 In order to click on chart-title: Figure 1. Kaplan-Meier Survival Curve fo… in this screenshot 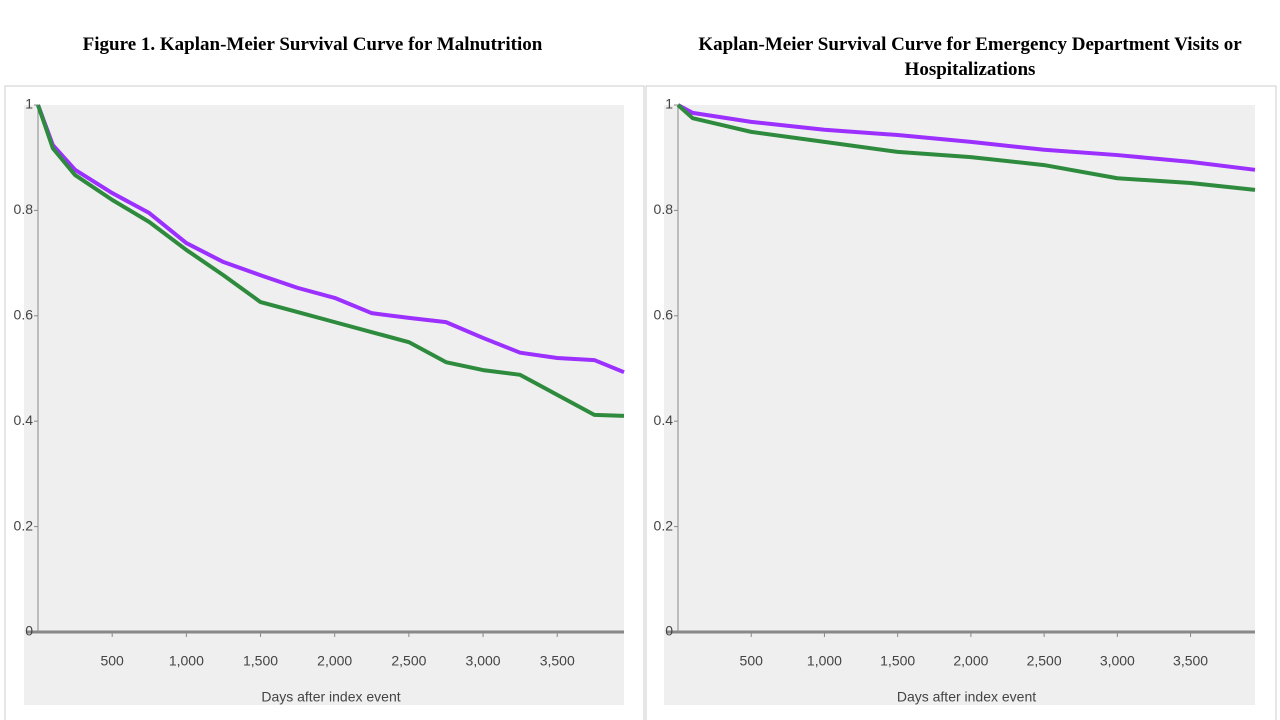, I will do `click(312, 44)`.